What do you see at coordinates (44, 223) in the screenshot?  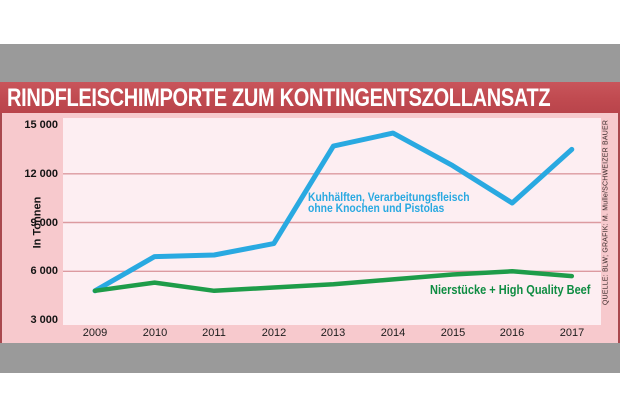 I see `y-tick-label-9000: 9 000` at bounding box center [44, 223].